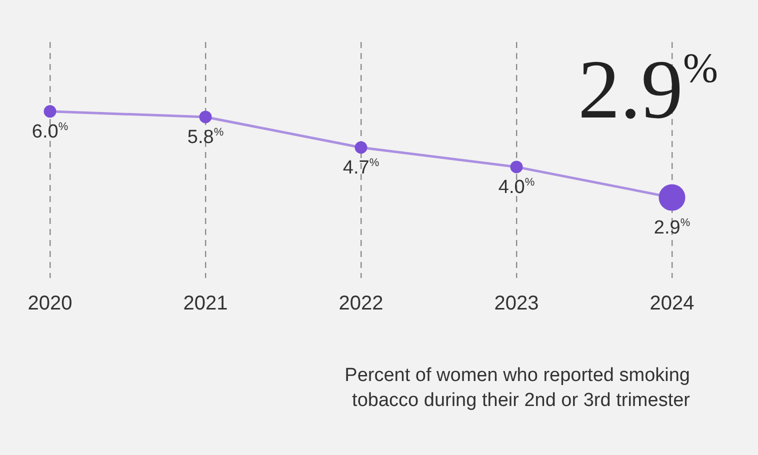 This screenshot has height=455, width=758. What do you see at coordinates (516, 303) in the screenshot?
I see `x-tick-label: 2023` at bounding box center [516, 303].